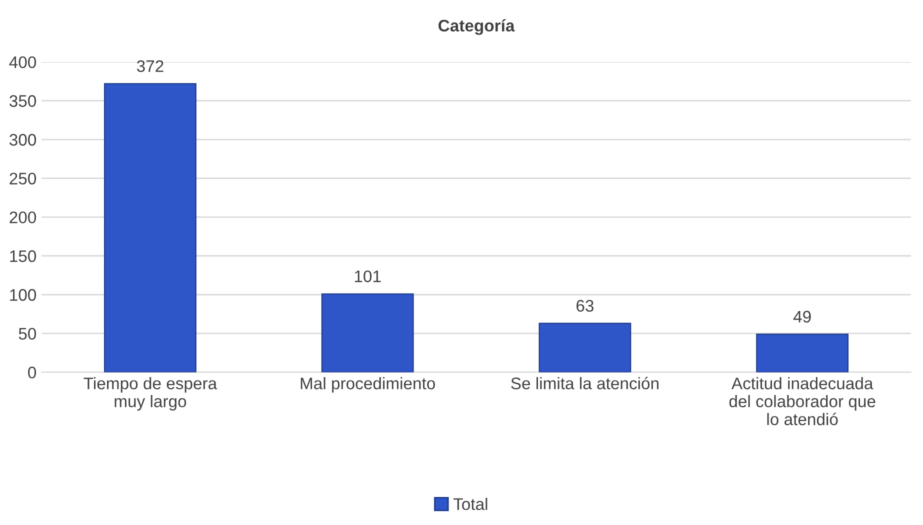 This screenshot has height=525, width=923. What do you see at coordinates (470, 504) in the screenshot?
I see `legend-label: Total` at bounding box center [470, 504].